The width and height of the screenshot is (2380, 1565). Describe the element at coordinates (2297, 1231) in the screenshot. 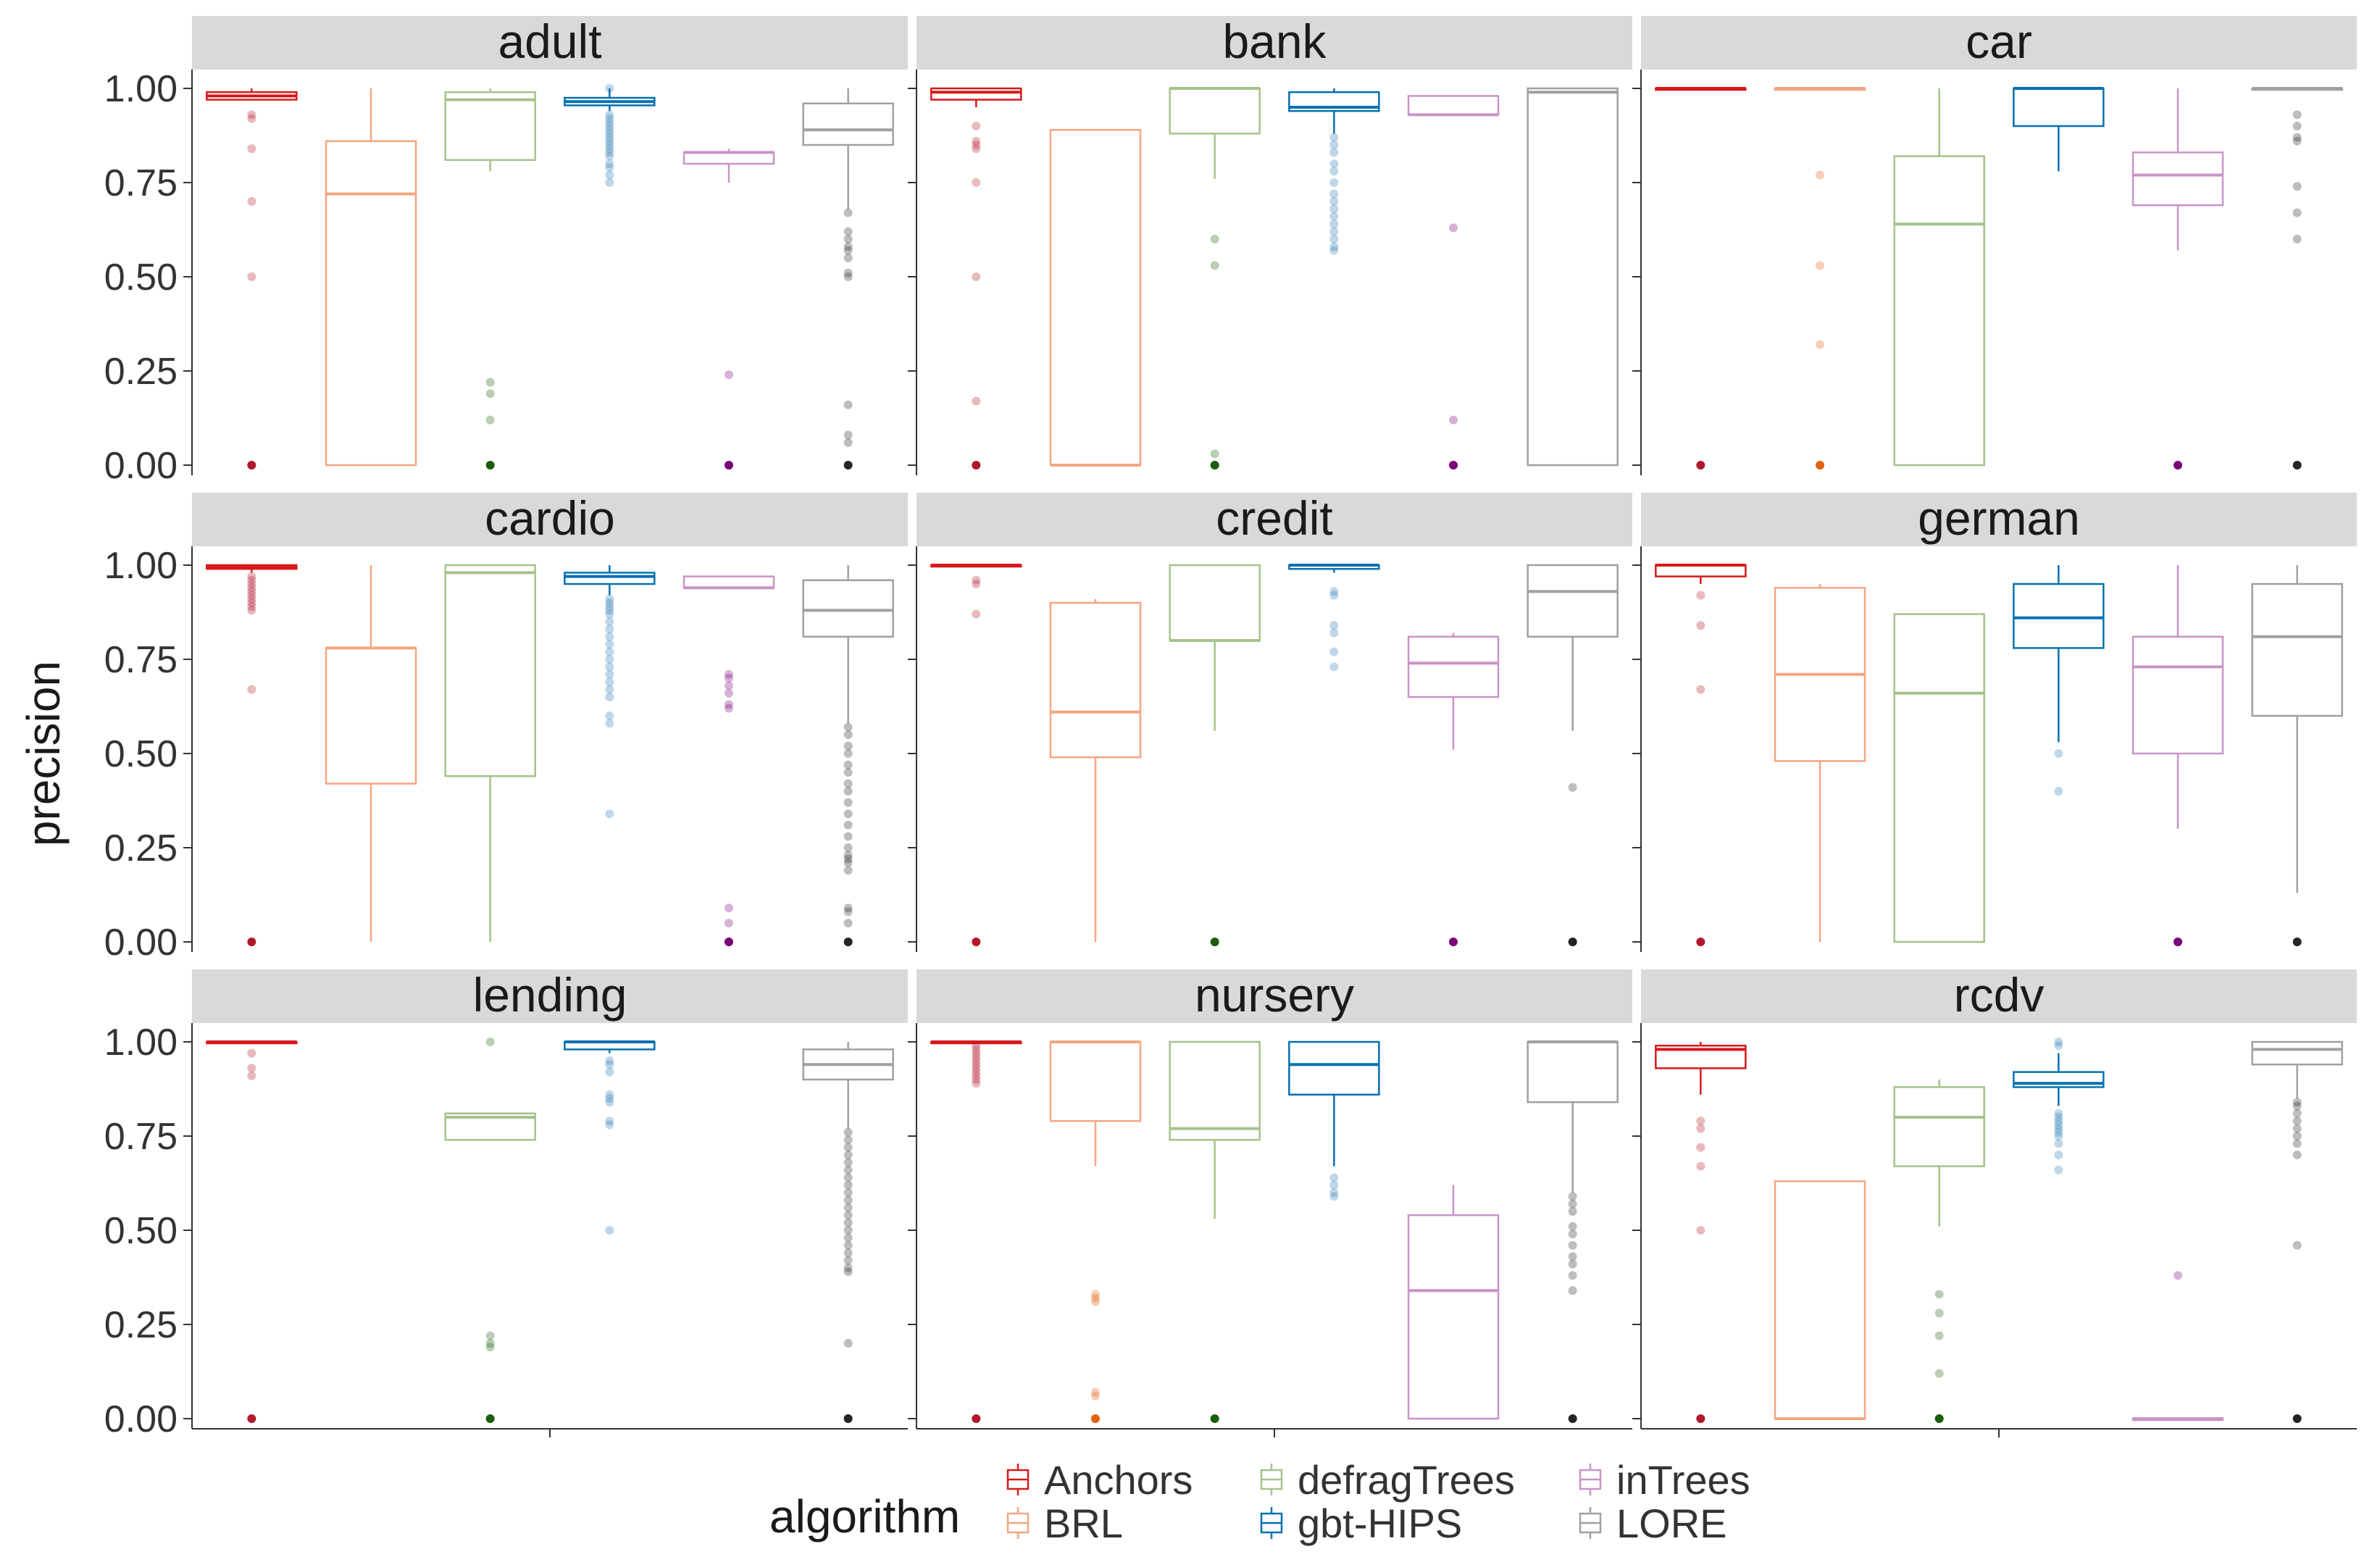

I see `box-rcdv-LORE` at that location.